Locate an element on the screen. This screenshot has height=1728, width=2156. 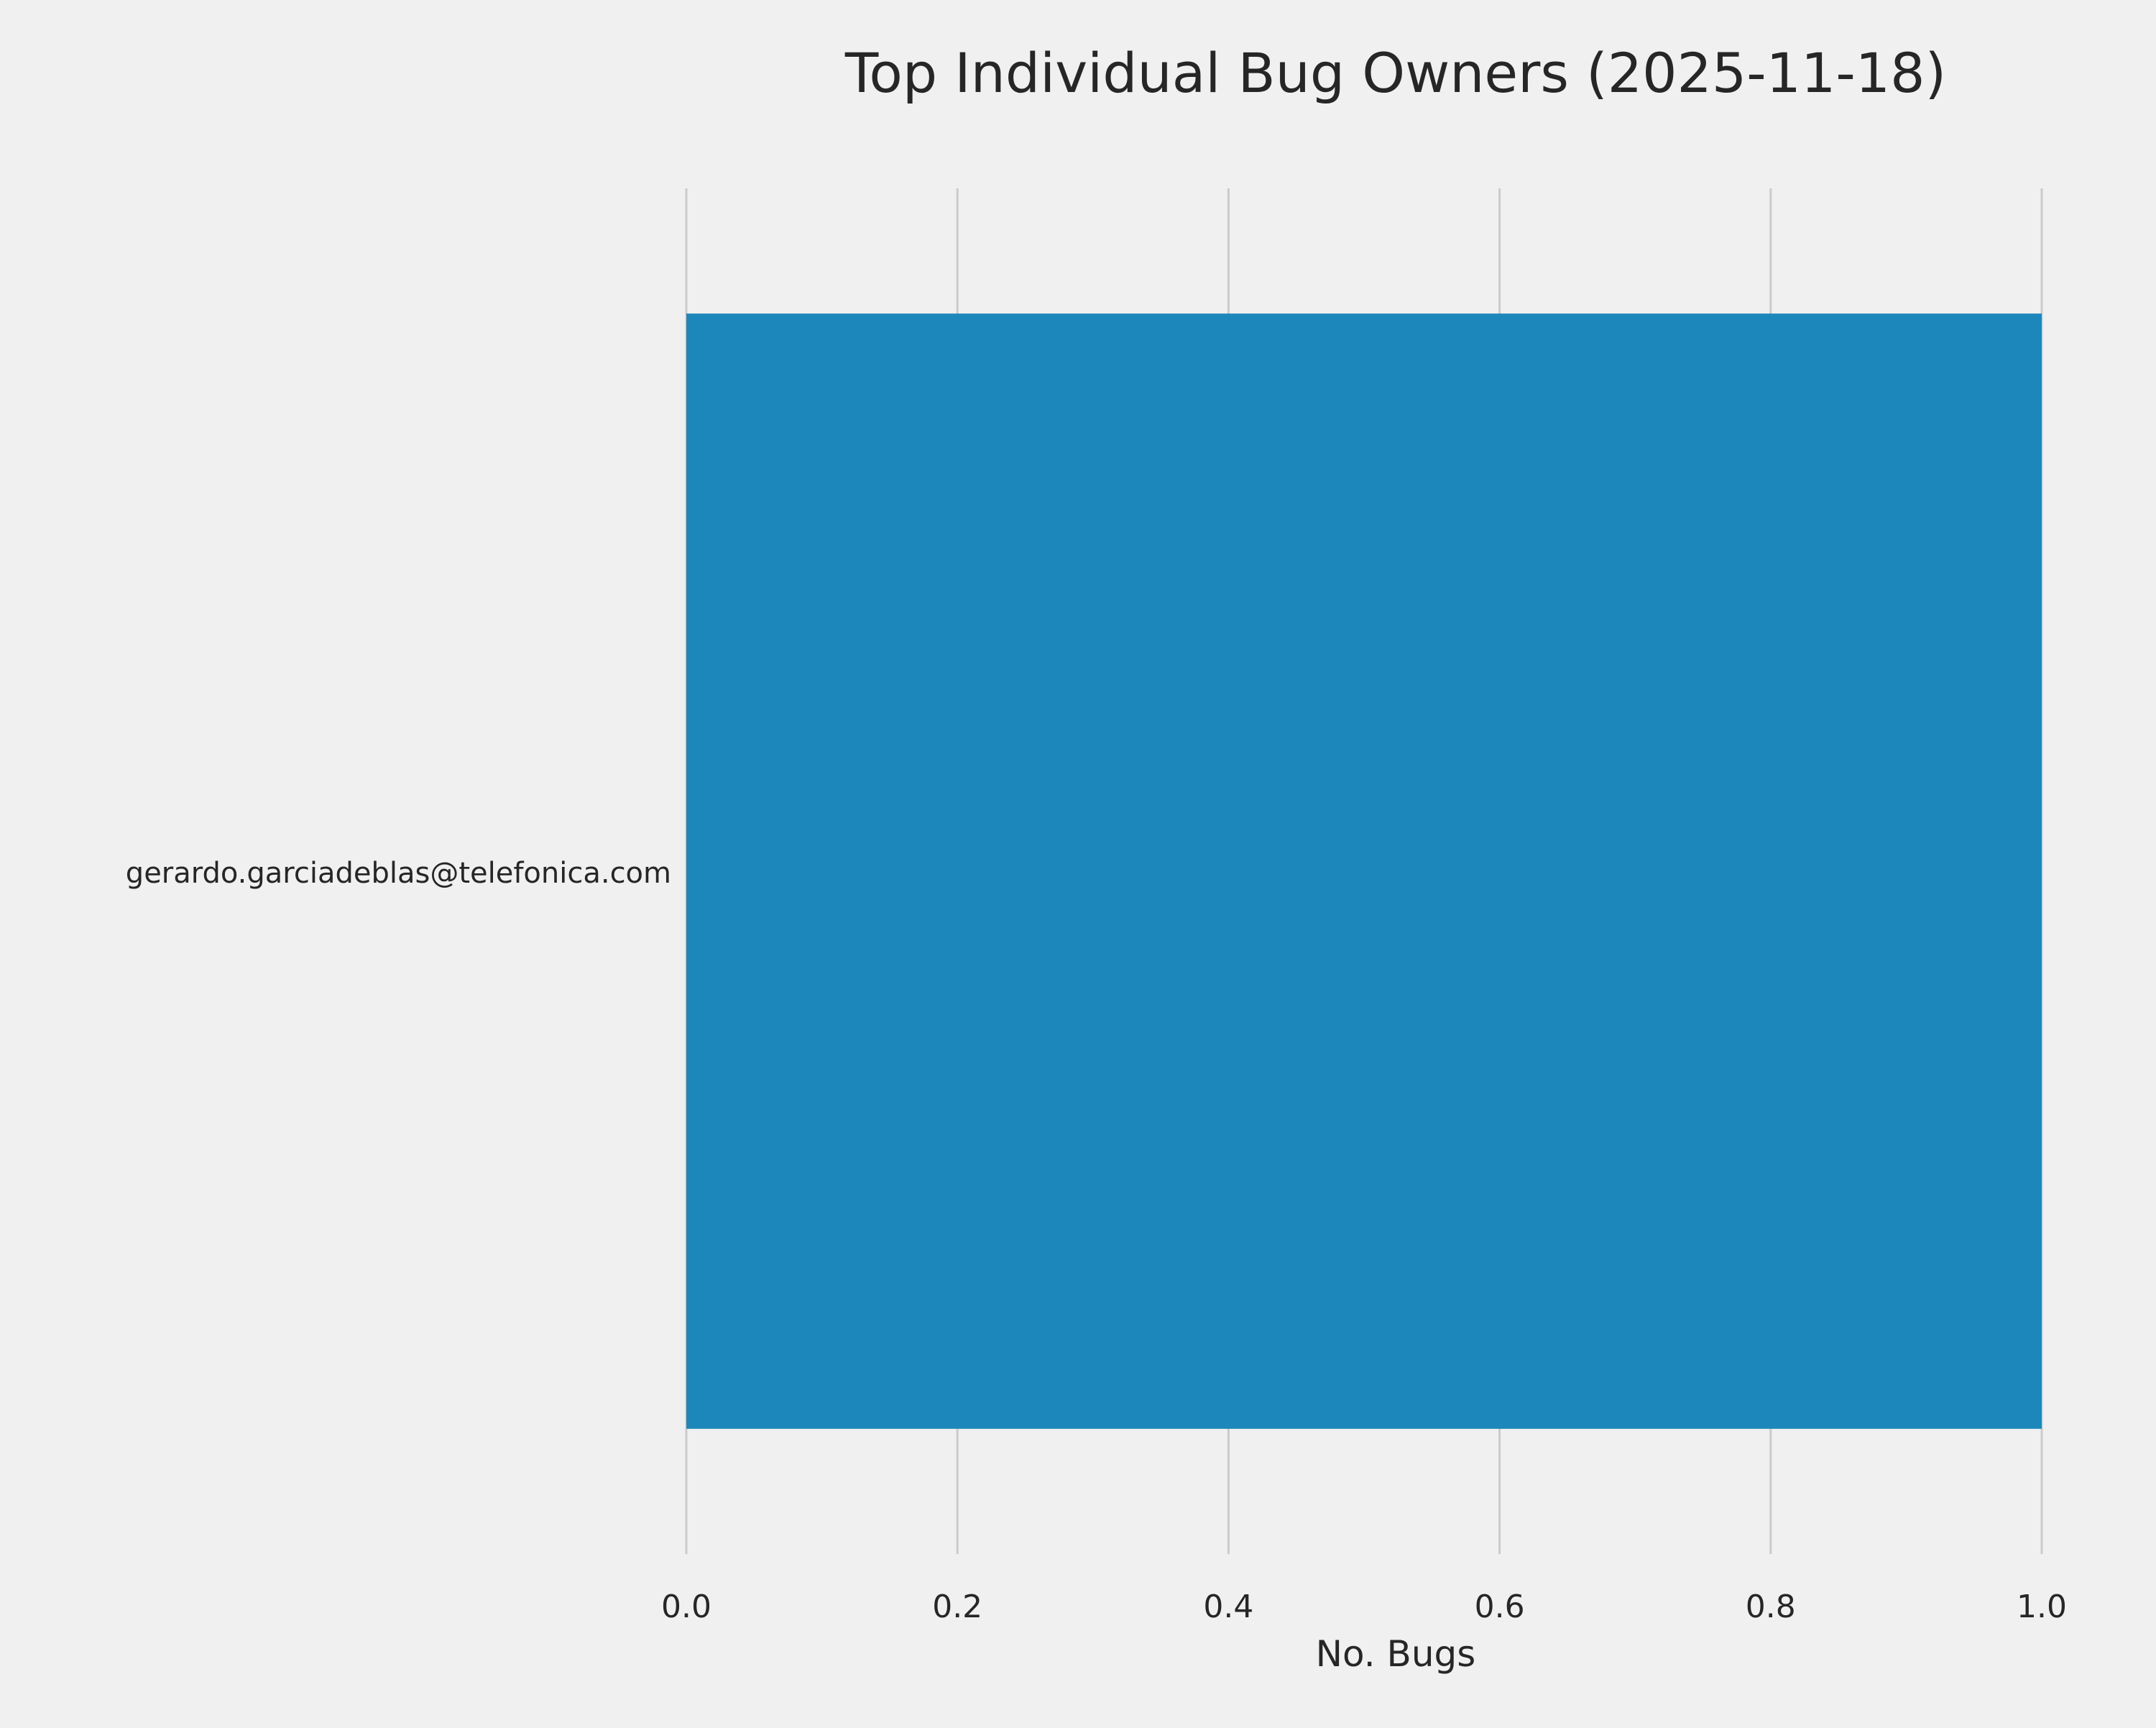
x-tick-label: 0.2 is located at coordinates (957, 1607).